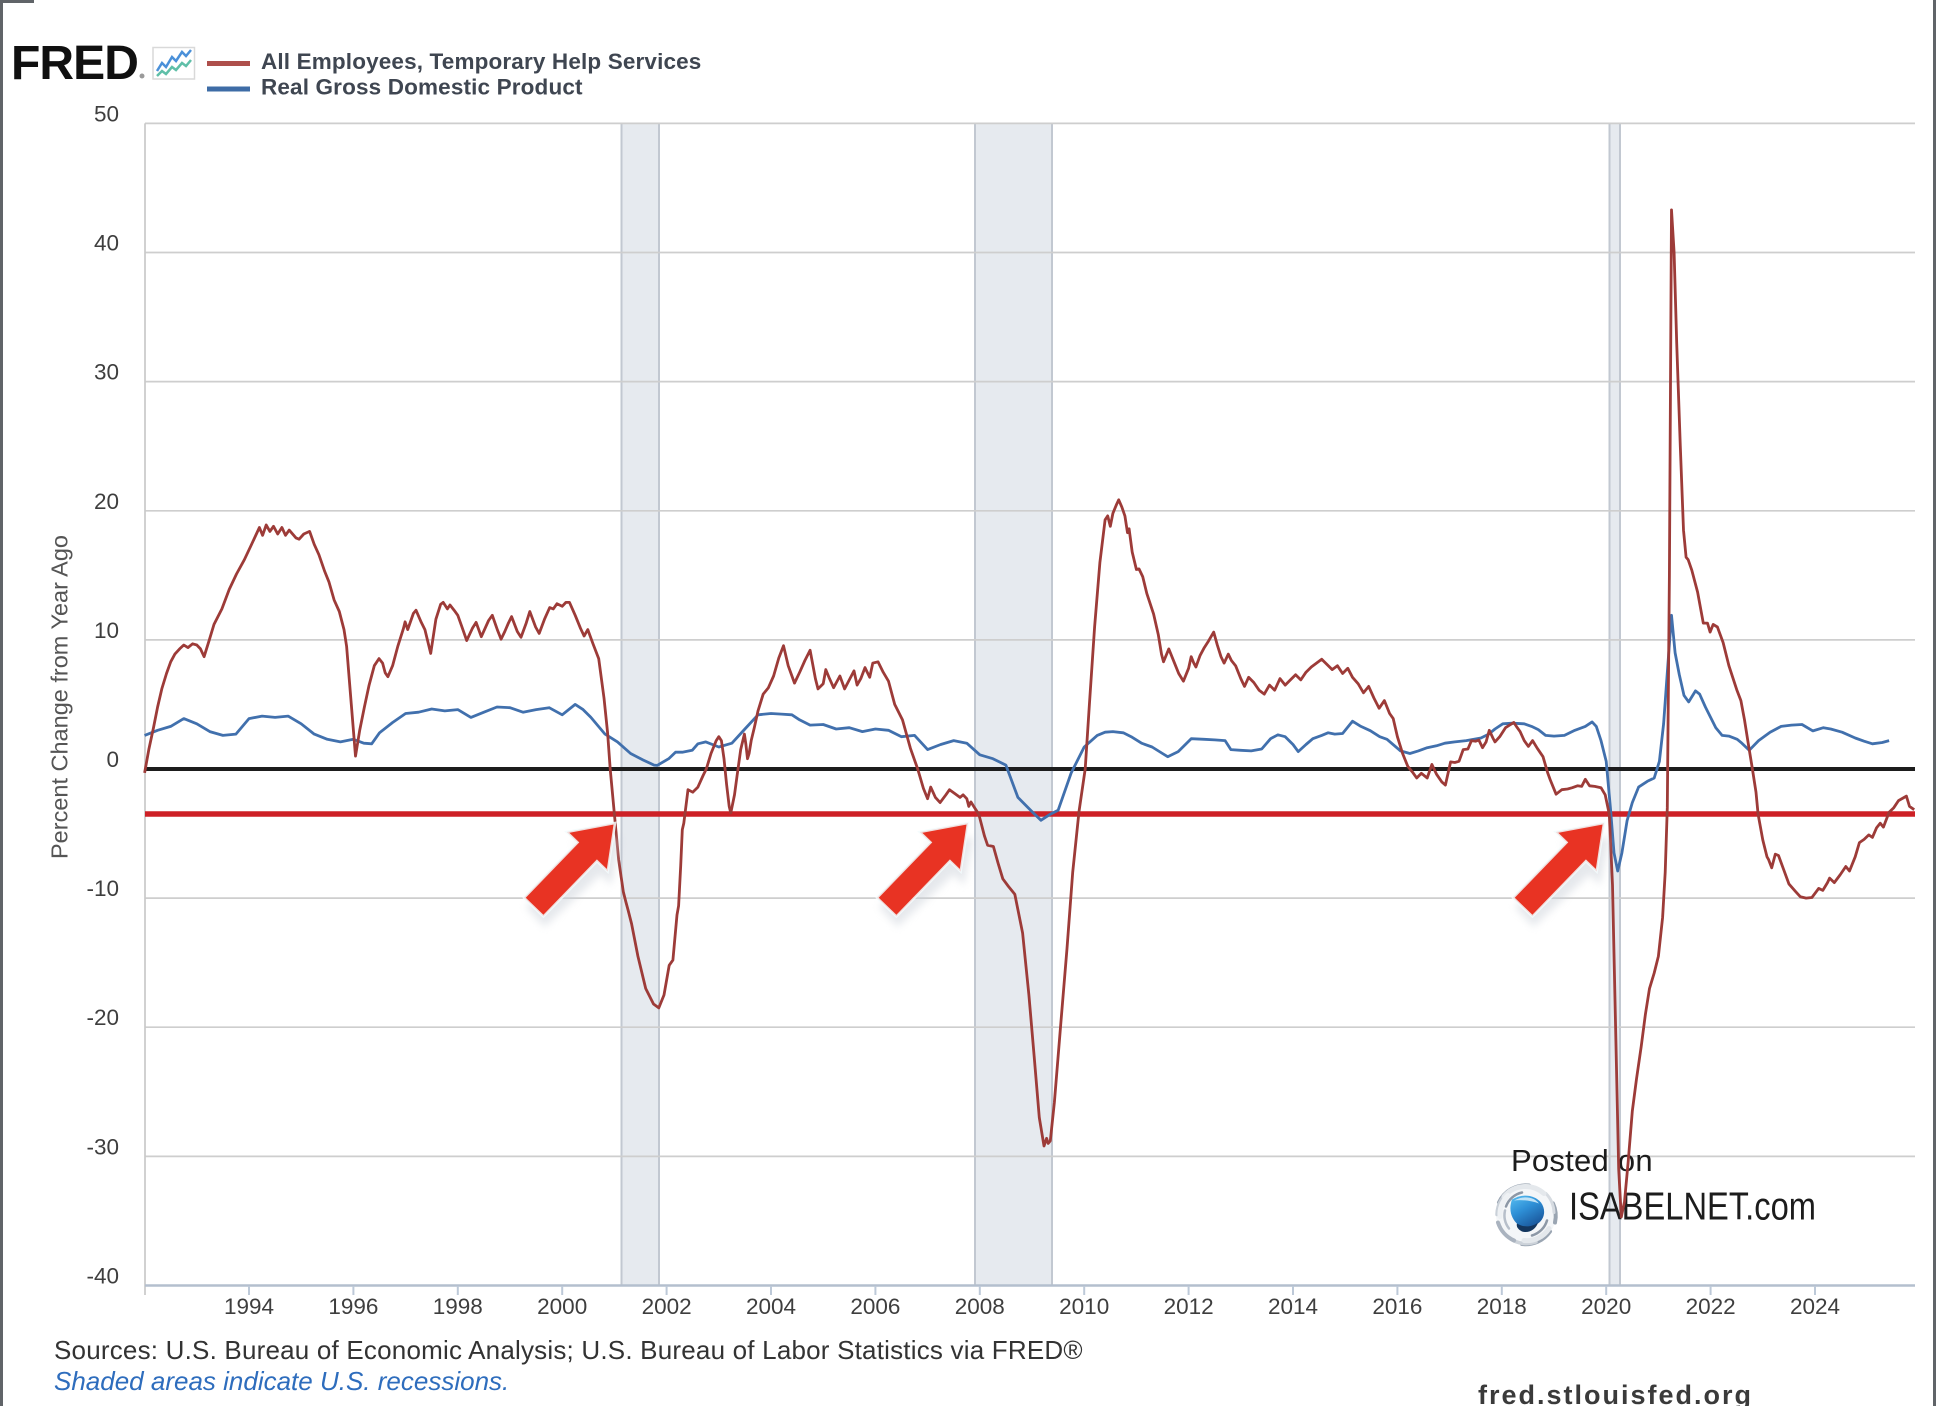  Describe the element at coordinates (353, 1306) in the screenshot. I see `svg-text: 1996` at that location.